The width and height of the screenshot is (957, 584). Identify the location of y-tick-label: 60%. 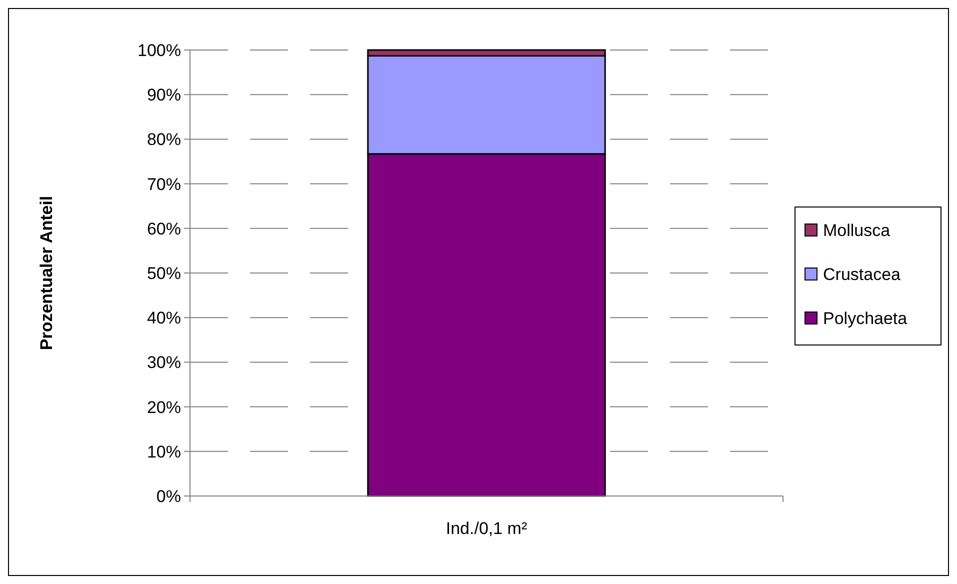
(163, 228).